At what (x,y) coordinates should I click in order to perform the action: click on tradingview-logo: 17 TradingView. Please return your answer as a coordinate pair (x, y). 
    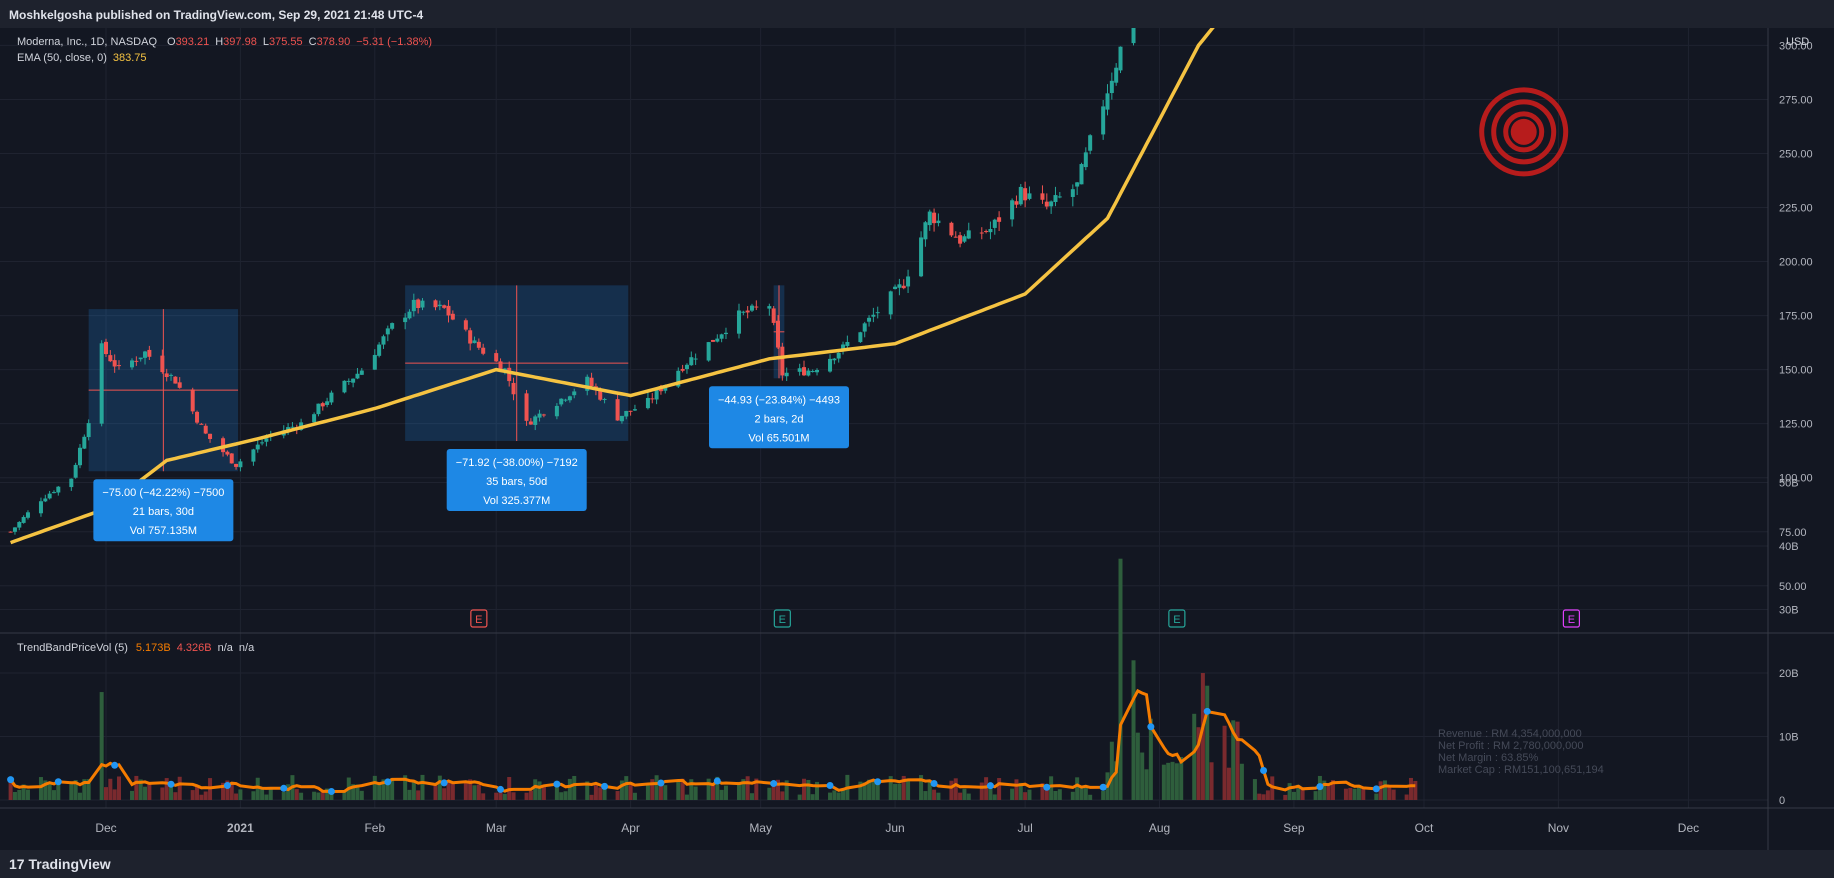
    Looking at the image, I should click on (60, 864).